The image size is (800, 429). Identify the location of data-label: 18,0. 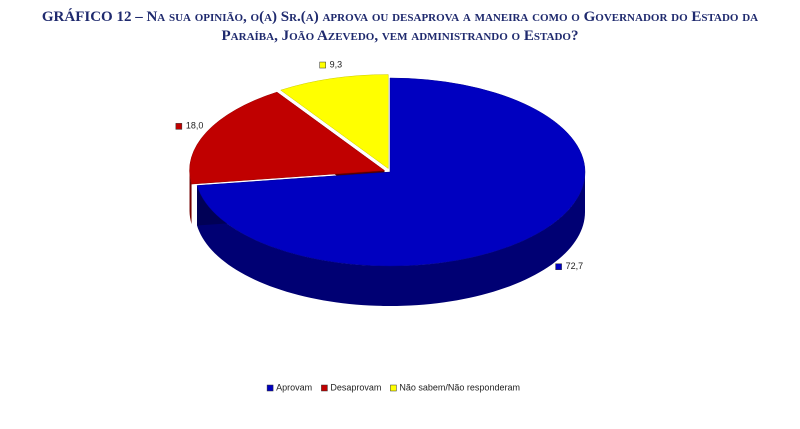
(195, 126).